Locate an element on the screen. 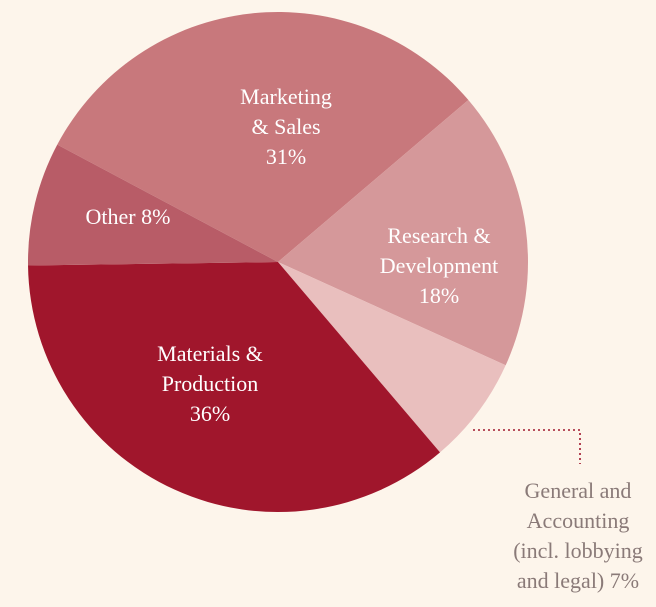  slice-label-line: 18% is located at coordinates (439, 295).